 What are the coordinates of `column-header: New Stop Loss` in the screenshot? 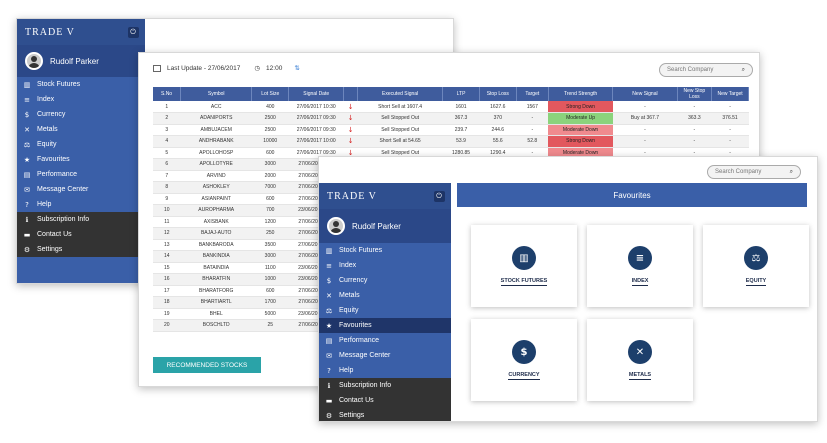 It's located at (695, 94).